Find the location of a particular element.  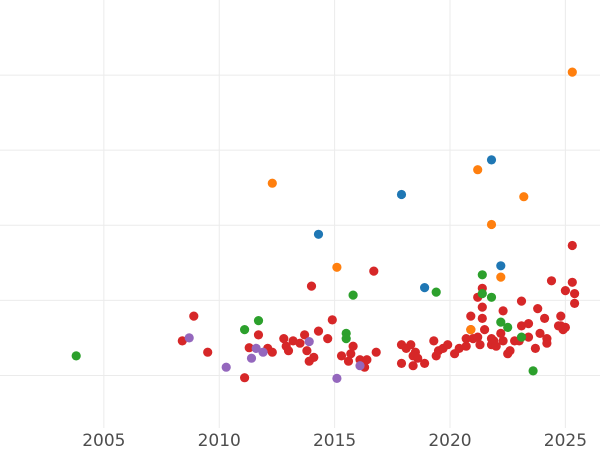

x-tick-label-2020: 2020 is located at coordinates (449, 440).